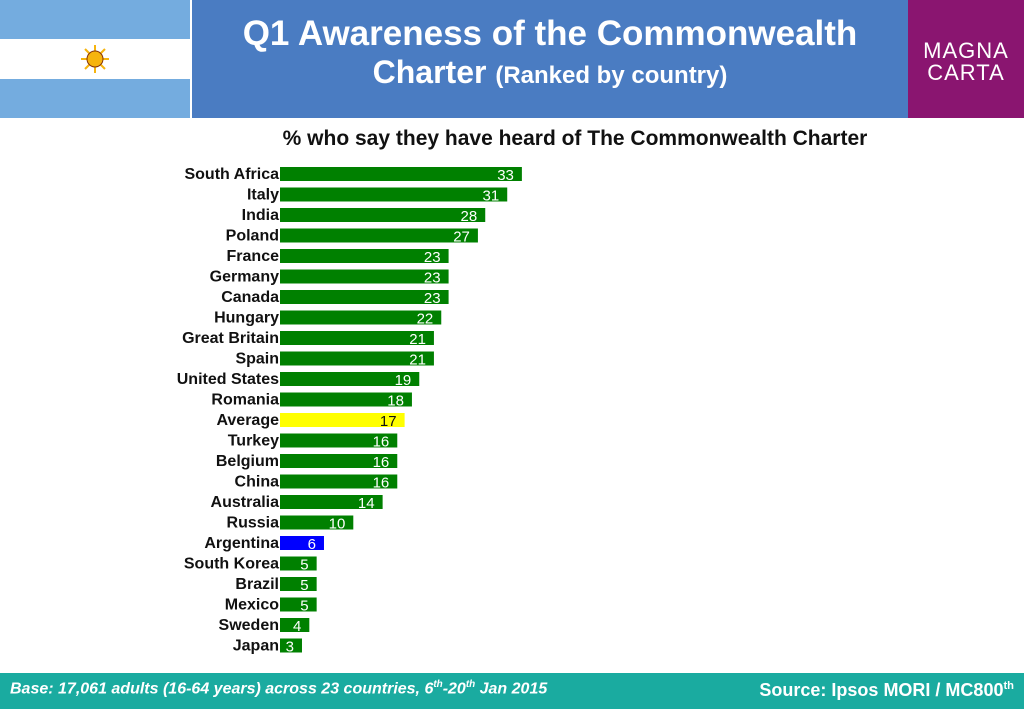 The image size is (1024, 709). What do you see at coordinates (339, 440) in the screenshot?
I see `bar-turkey` at bounding box center [339, 440].